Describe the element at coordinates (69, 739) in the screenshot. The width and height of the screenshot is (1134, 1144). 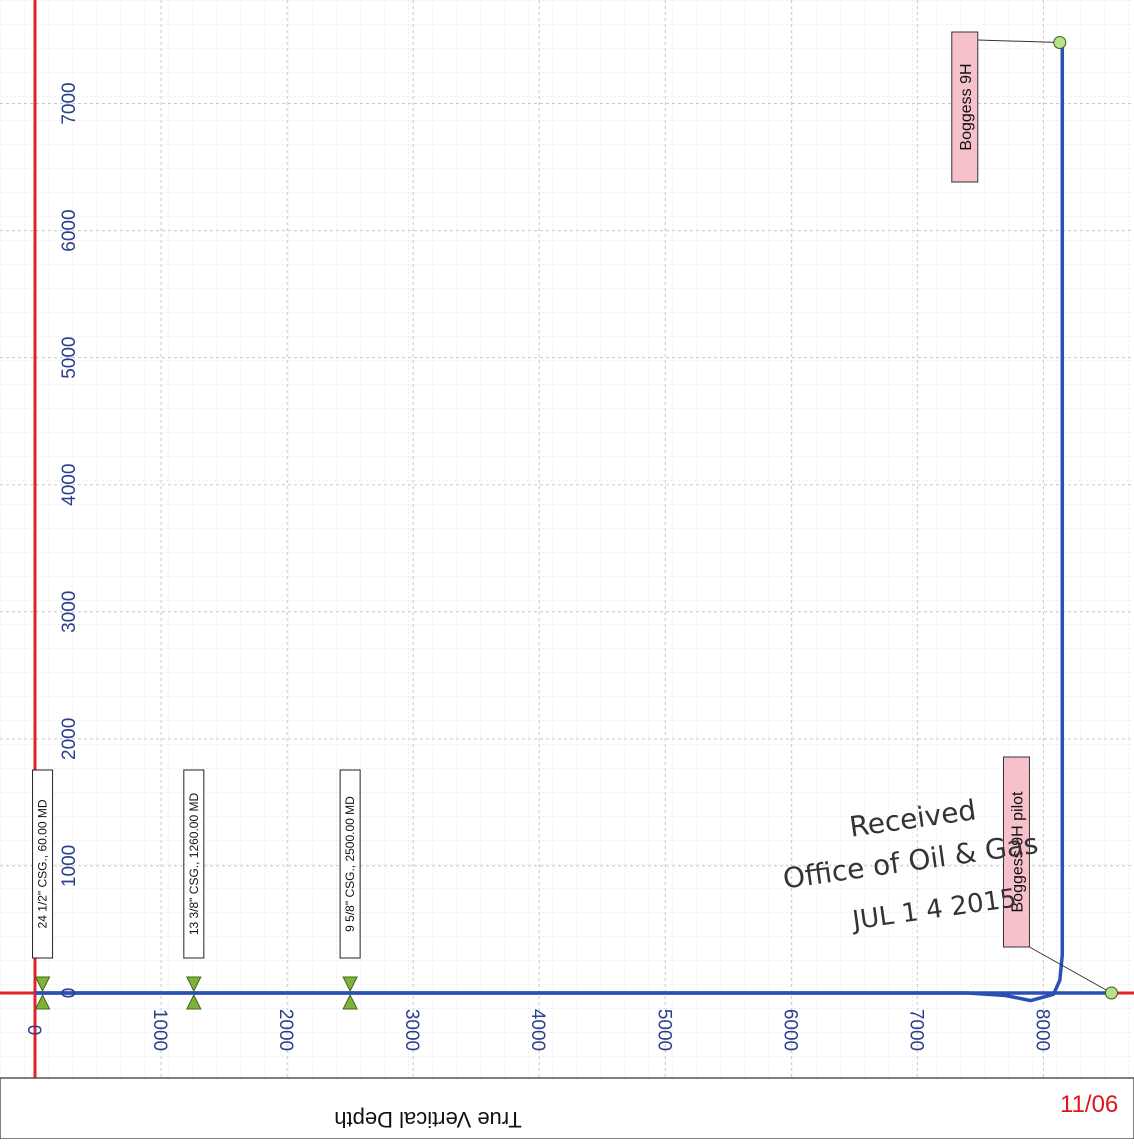
I see `section-tick-2000: 2000` at that location.